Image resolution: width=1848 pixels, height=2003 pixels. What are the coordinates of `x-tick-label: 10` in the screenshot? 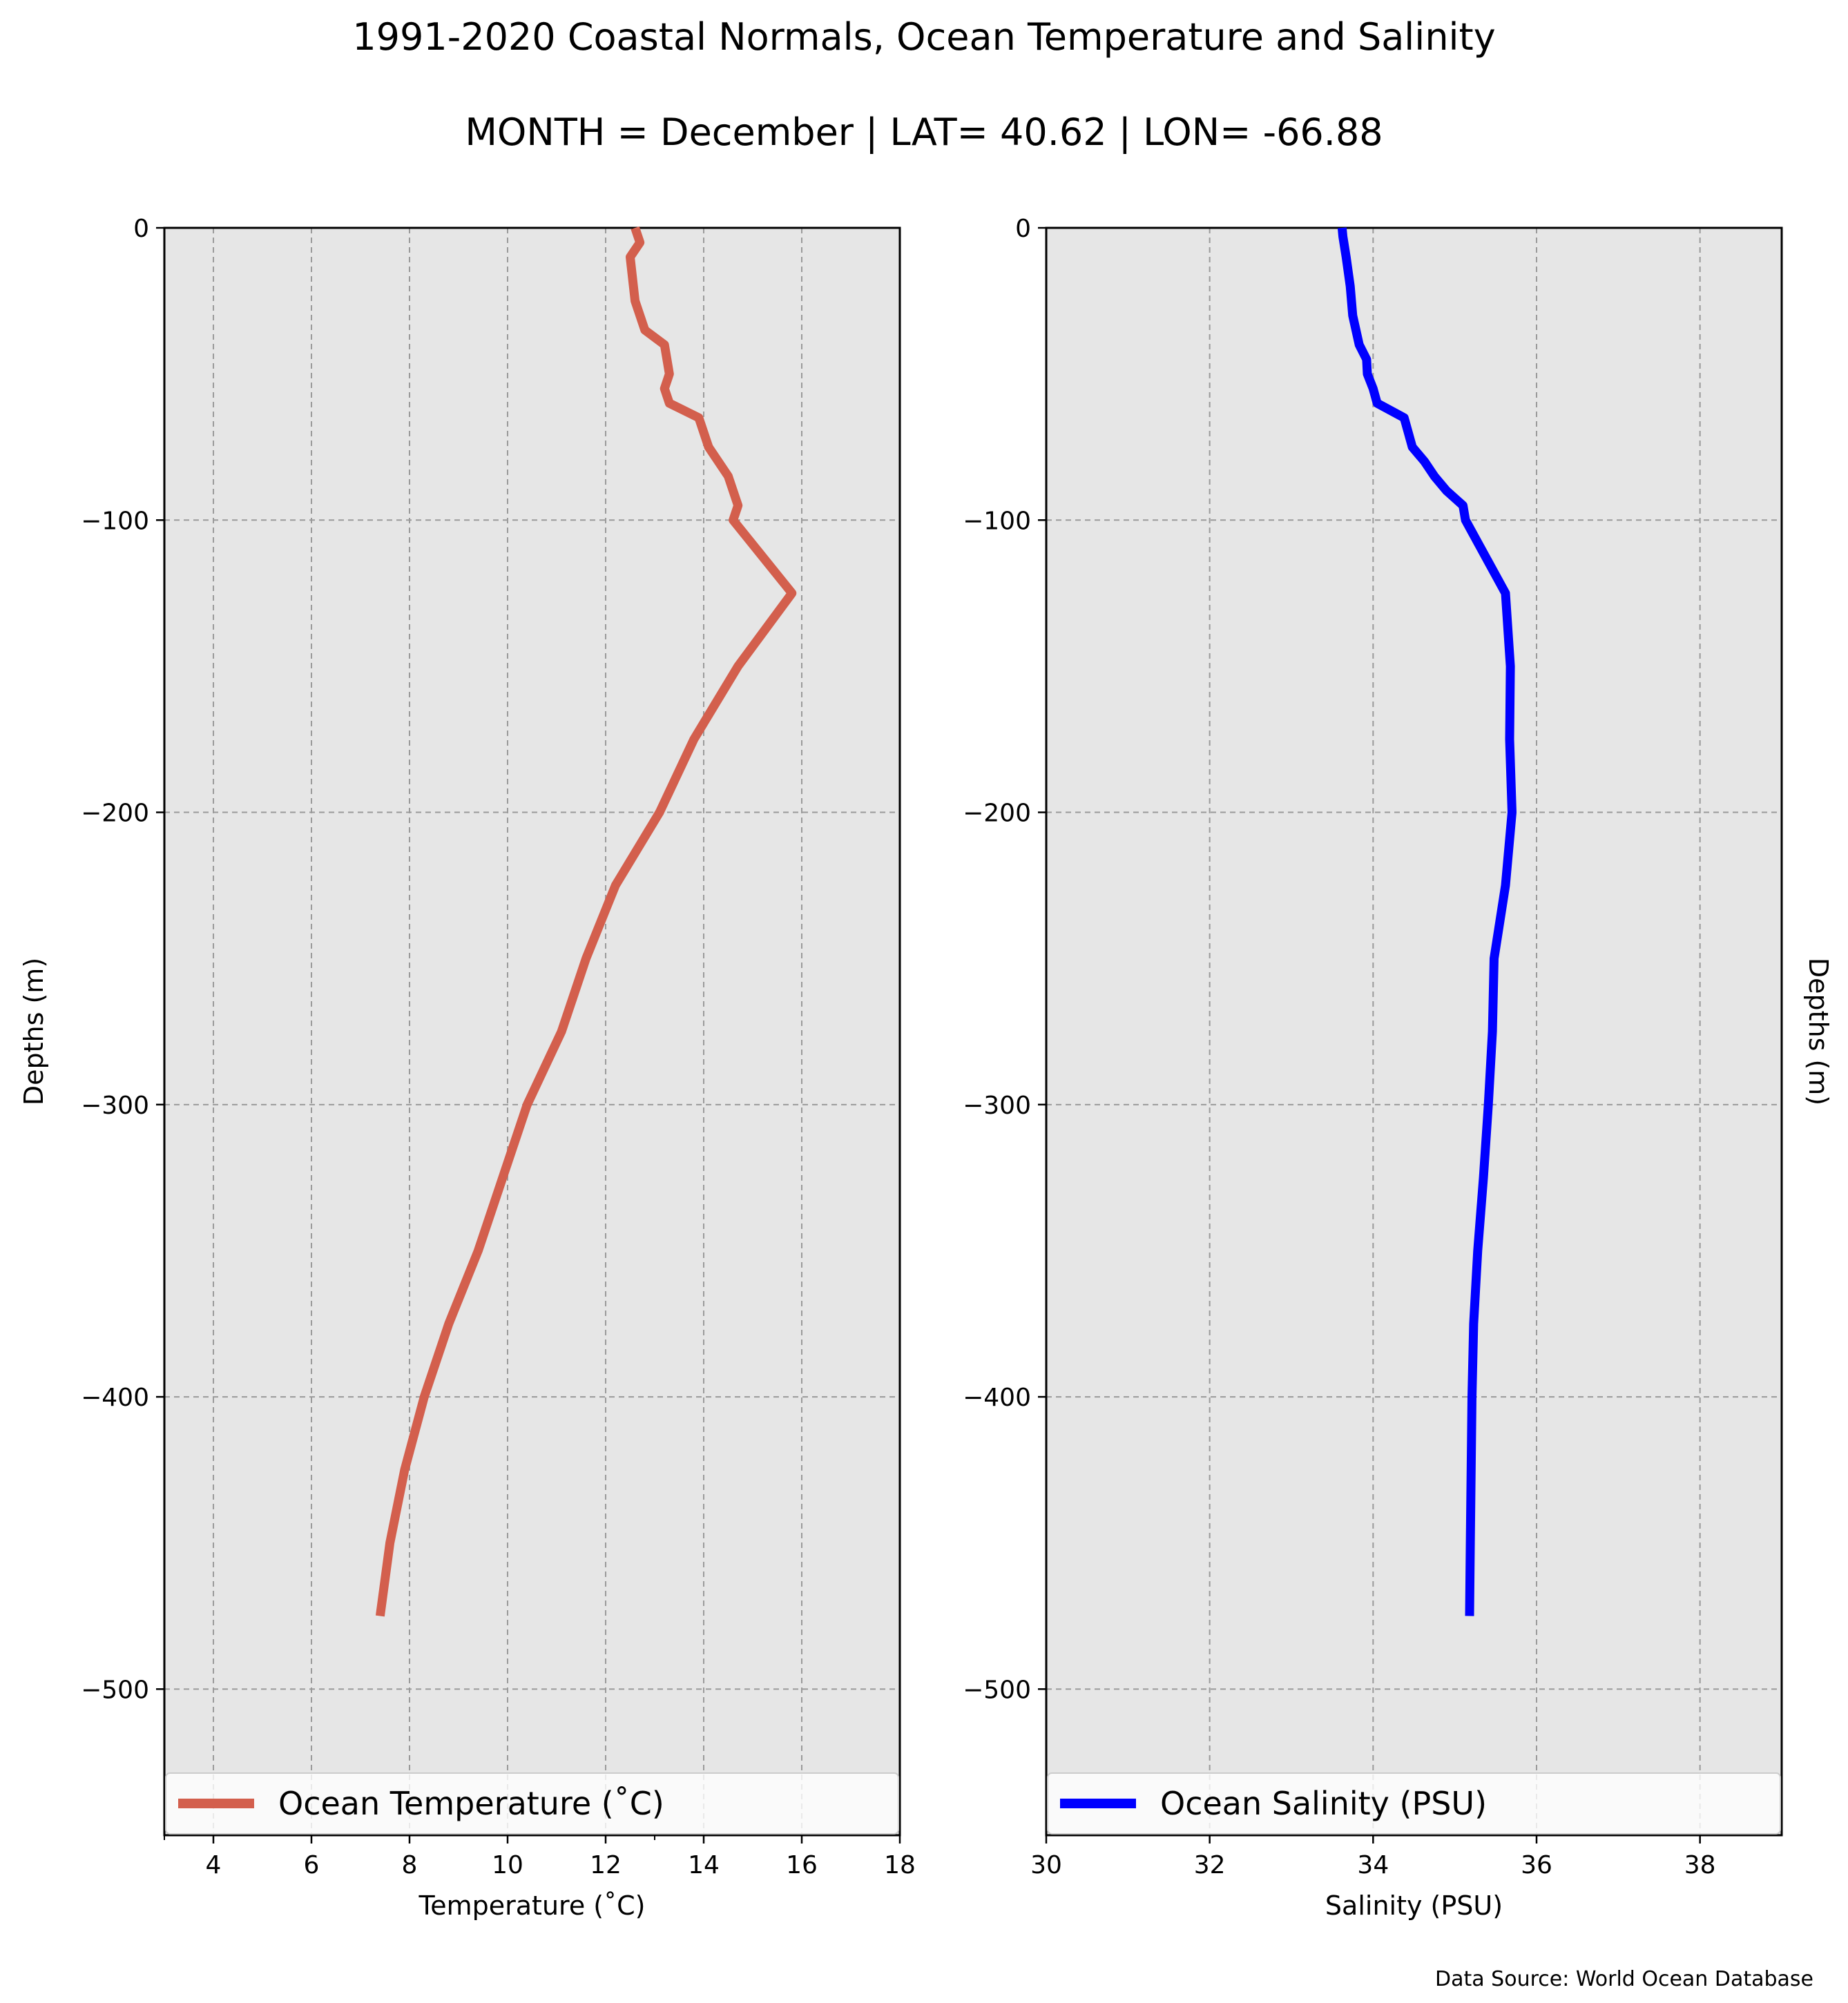 It's located at (507, 1865).